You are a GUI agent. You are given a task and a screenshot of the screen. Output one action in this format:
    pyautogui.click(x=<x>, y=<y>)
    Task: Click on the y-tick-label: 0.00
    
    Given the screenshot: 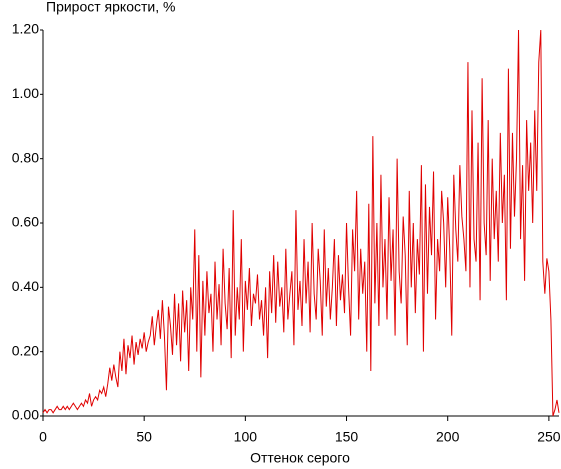 What is the action you would take?
    pyautogui.click(x=25, y=415)
    